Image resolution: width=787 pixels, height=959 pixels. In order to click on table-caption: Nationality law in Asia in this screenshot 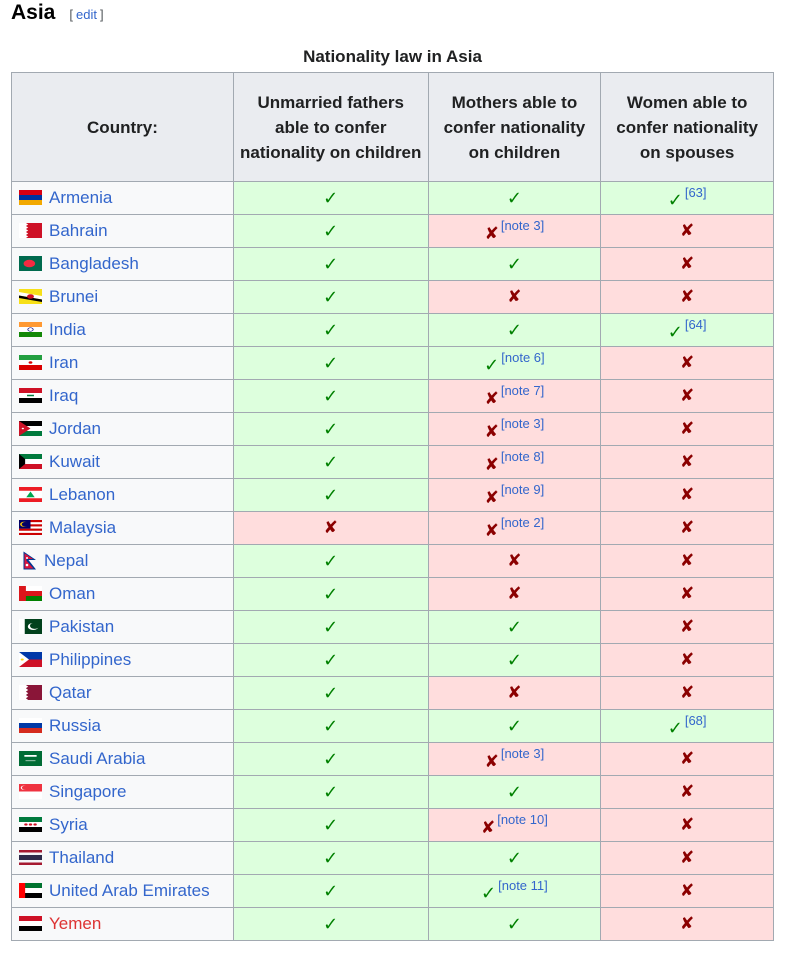, I will do `click(392, 56)`.